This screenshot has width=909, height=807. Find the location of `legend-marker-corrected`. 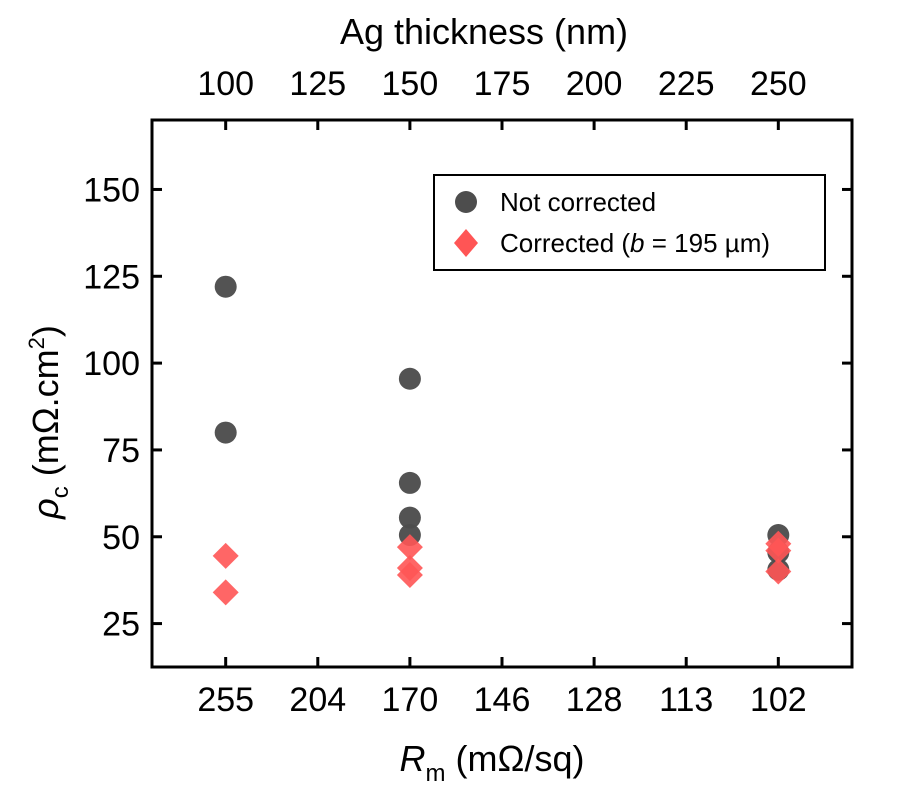

legend-marker-corrected is located at coordinates (466, 243).